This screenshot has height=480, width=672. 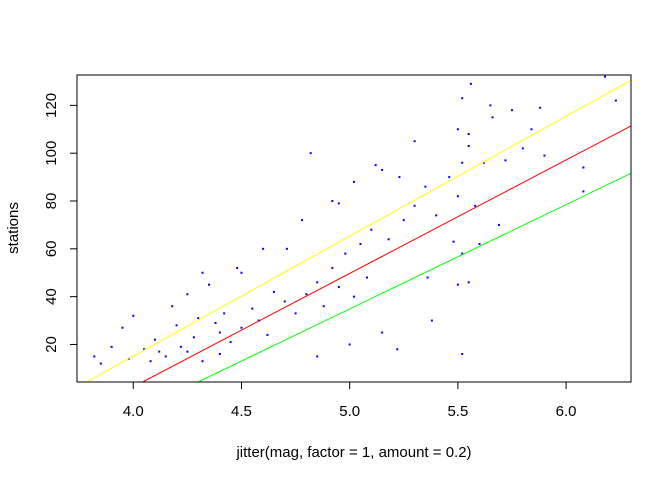 What do you see at coordinates (51, 153) in the screenshot?
I see `y-tick-label: 100` at bounding box center [51, 153].